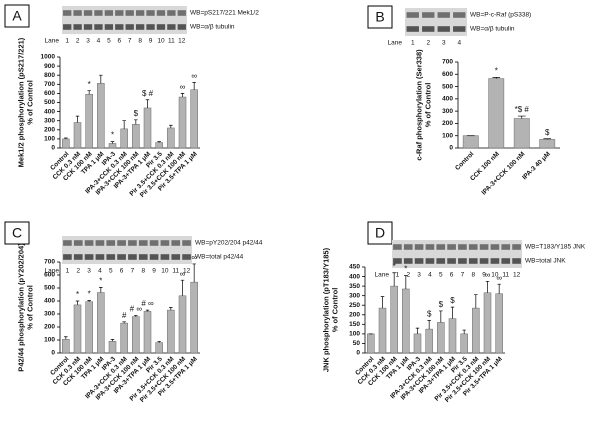  I want to click on y-tick-label: 450, so click(354, 267).